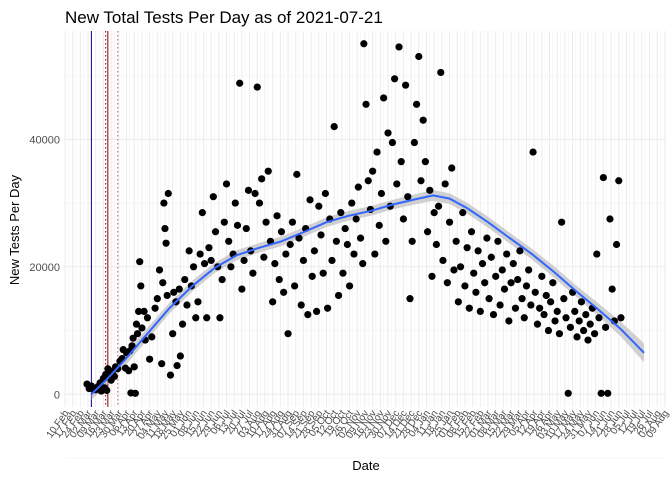 The height and width of the screenshot is (480, 672). What do you see at coordinates (224, 17) in the screenshot?
I see `chart-title: New Total Tests Per Day as of 2021-07-21` at bounding box center [224, 17].